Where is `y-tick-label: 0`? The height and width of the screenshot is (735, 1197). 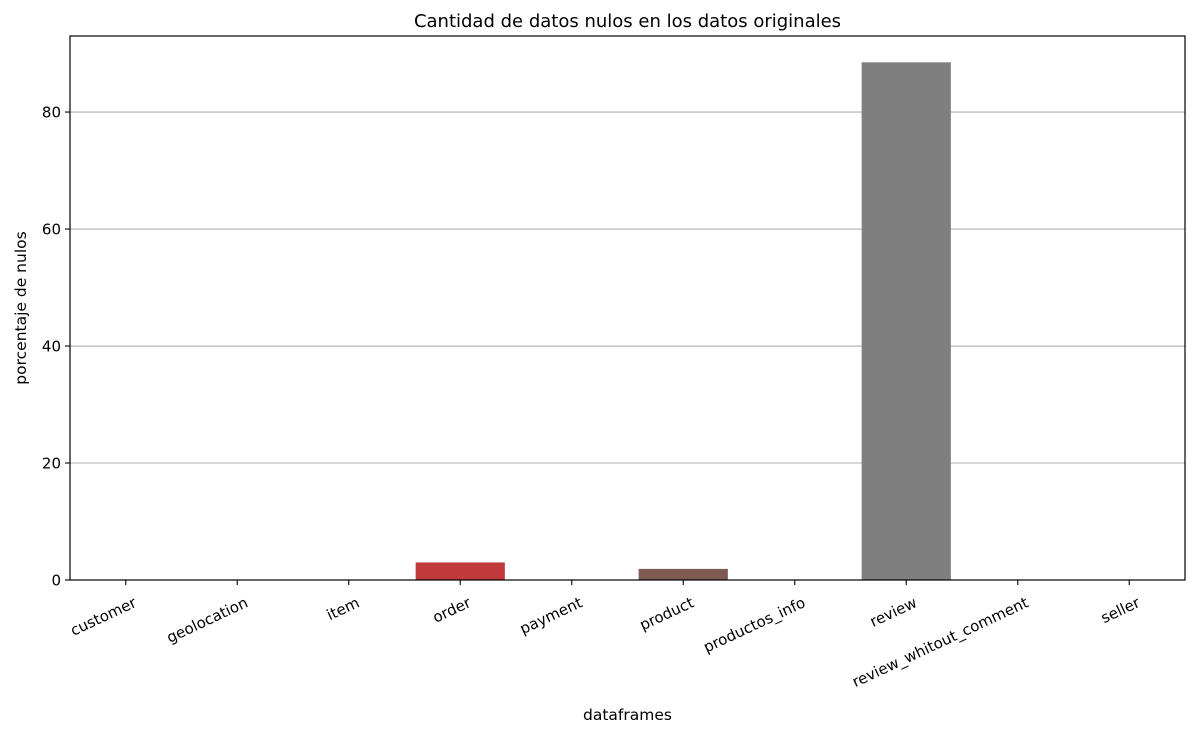 y-tick-label: 0 is located at coordinates (56, 581).